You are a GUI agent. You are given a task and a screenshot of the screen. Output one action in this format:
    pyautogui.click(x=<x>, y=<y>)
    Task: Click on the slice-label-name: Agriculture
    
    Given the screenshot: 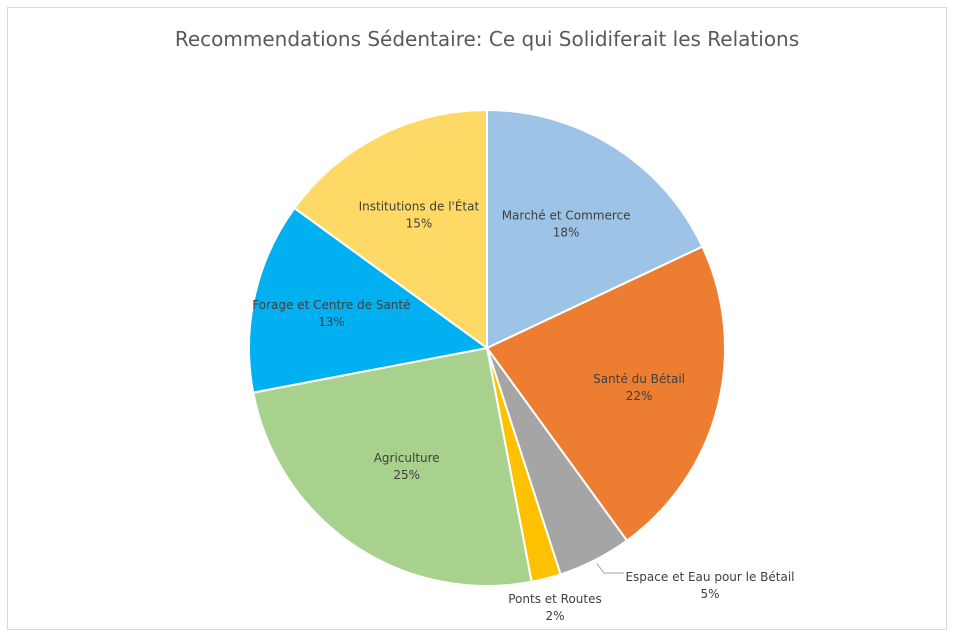 What is the action you would take?
    pyautogui.click(x=407, y=458)
    